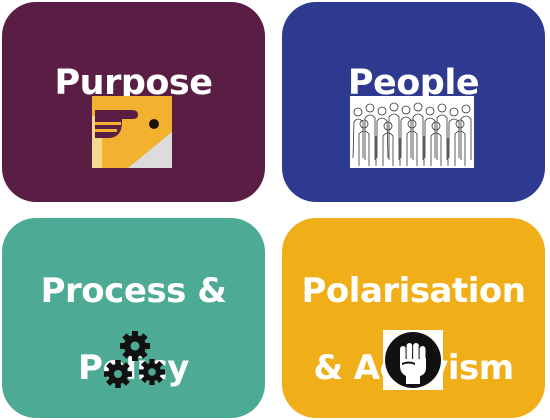 The width and height of the screenshot is (550, 420). What do you see at coordinates (413, 360) in the screenshot?
I see `raised-fist-icon` at bounding box center [413, 360].